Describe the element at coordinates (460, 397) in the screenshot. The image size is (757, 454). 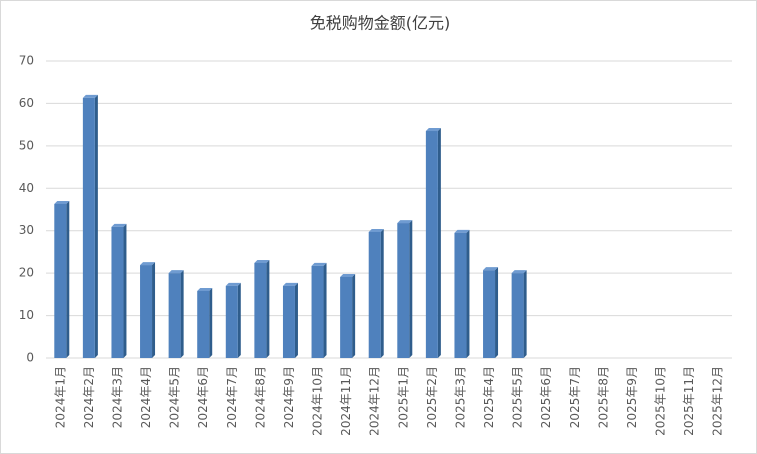
I see `x-tick-label: 2025年3月` at that location.